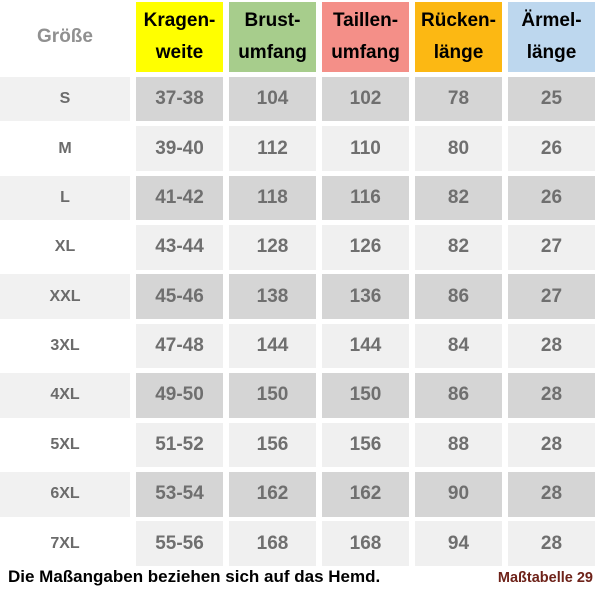 The width and height of the screenshot is (600, 600). Describe the element at coordinates (365, 346) in the screenshot. I see `value-cell-3xl-taillenumfang: 144` at that location.